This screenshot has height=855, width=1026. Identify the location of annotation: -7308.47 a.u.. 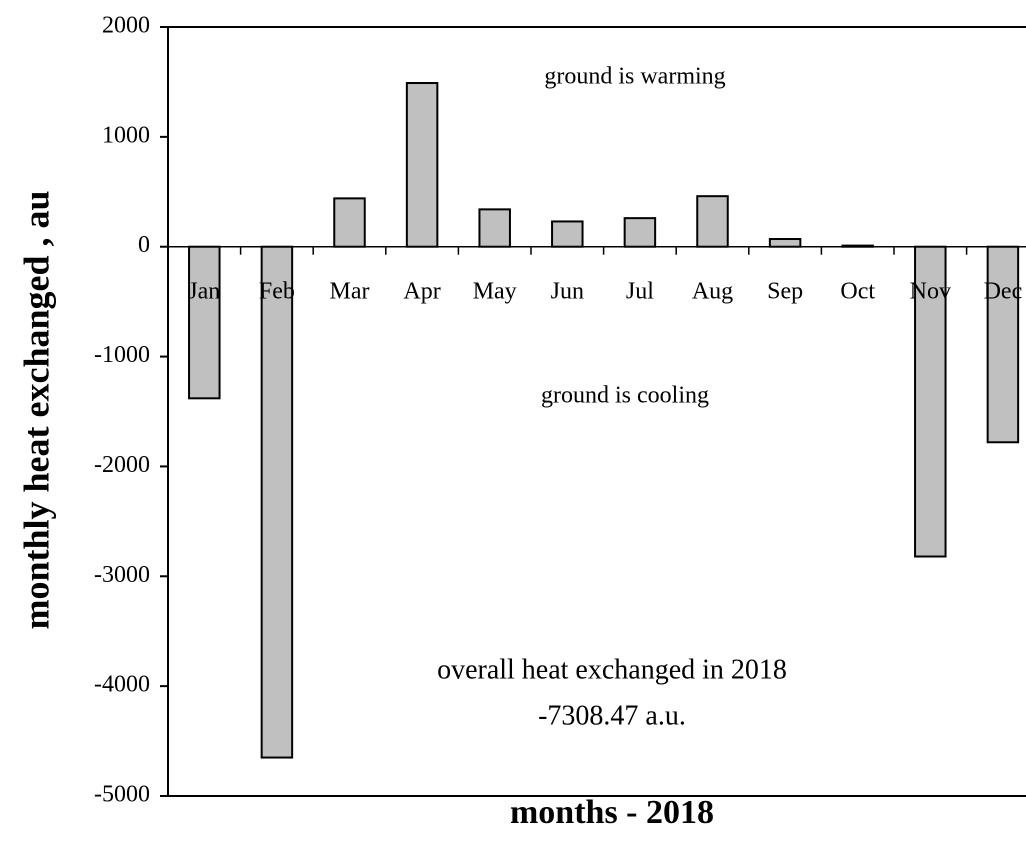
(612, 715).